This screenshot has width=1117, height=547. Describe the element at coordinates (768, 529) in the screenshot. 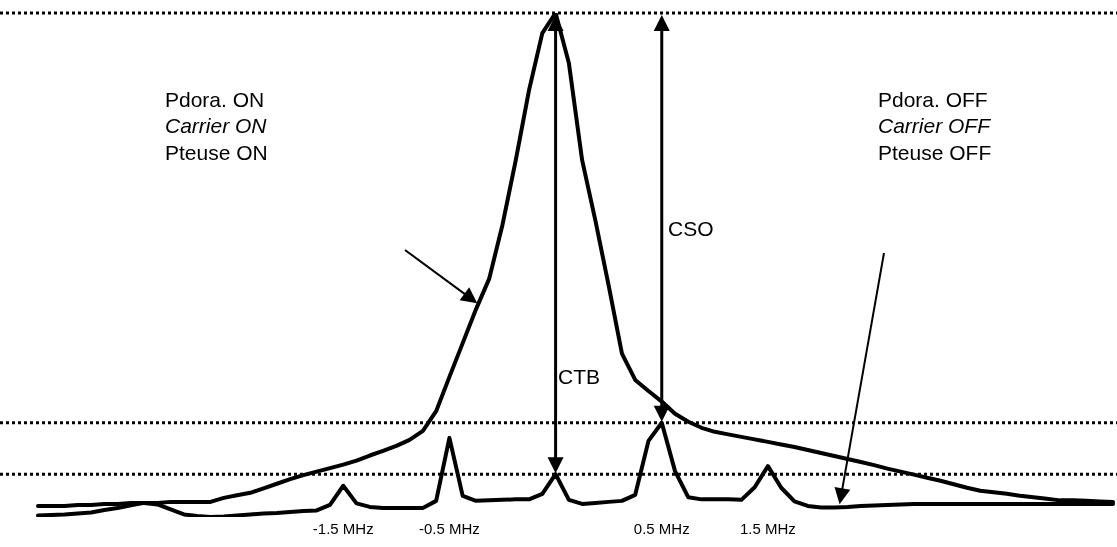

I see `x-tick-label: 1.5 MHz` at that location.